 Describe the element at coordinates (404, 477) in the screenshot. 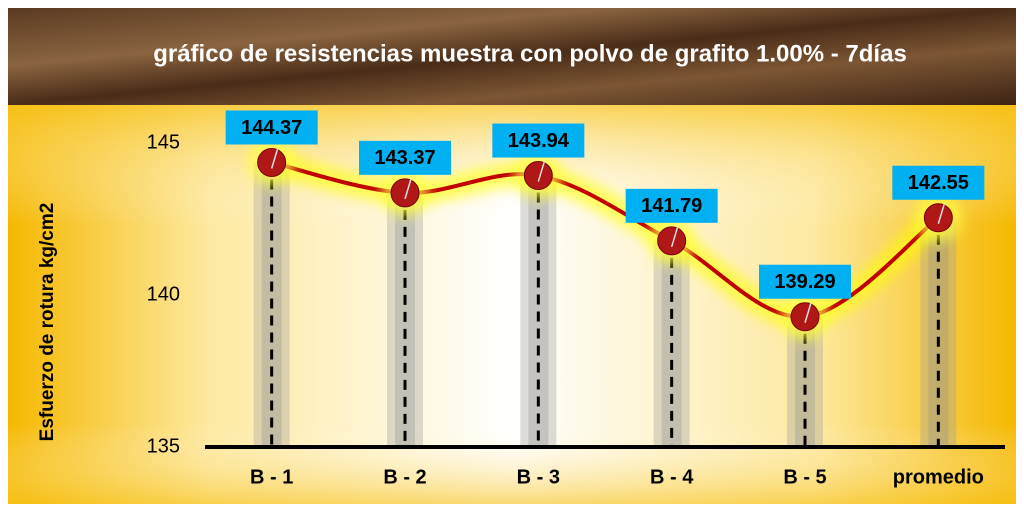

I see `x-tick-label: B - 2` at that location.